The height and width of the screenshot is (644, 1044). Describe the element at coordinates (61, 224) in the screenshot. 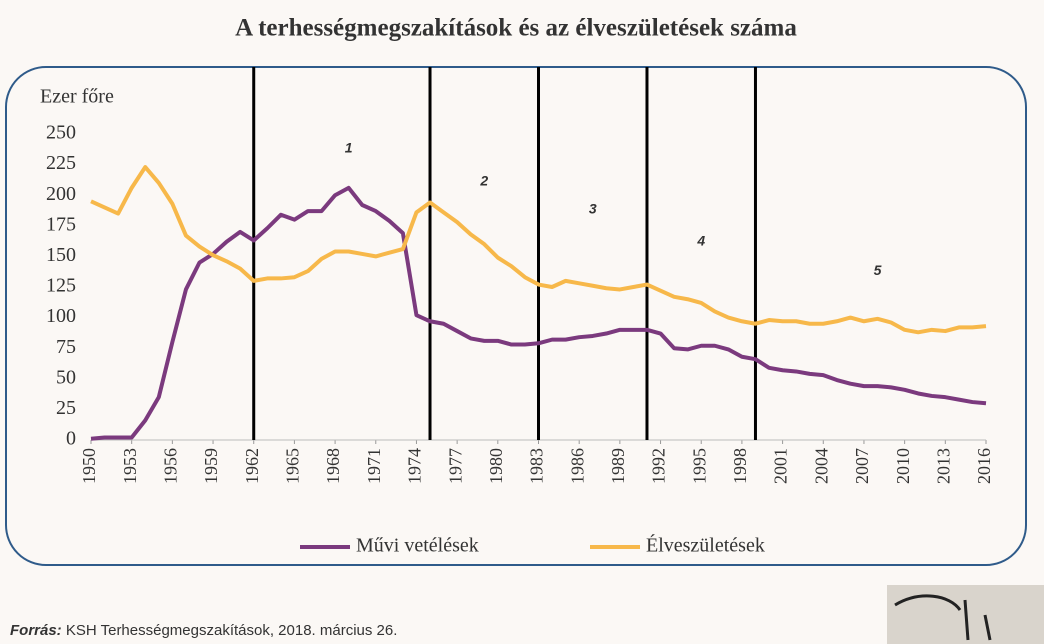

I see `y-tick-label: 175` at that location.